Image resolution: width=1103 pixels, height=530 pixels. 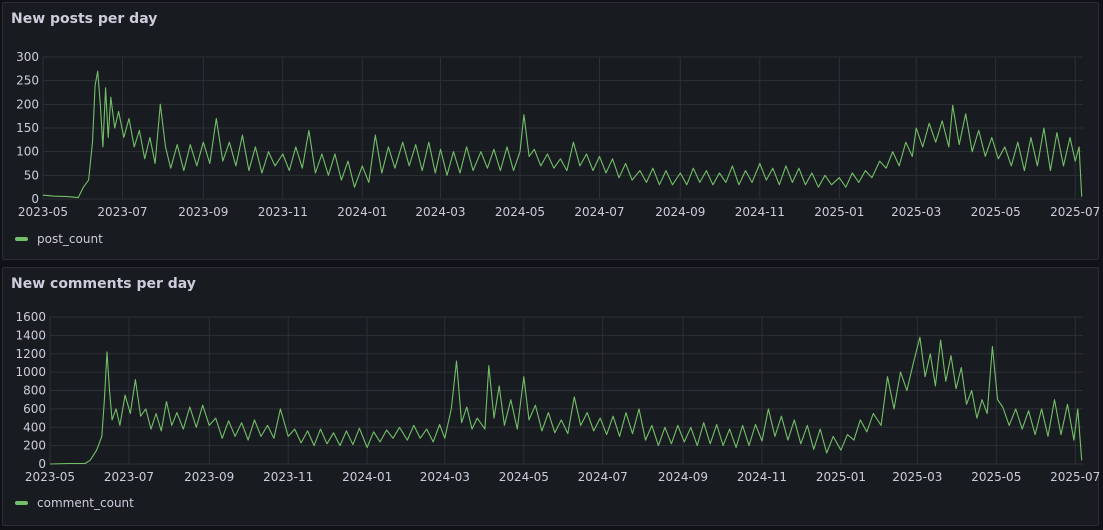 I want to click on y-tick-label: 50, so click(x=31, y=175).